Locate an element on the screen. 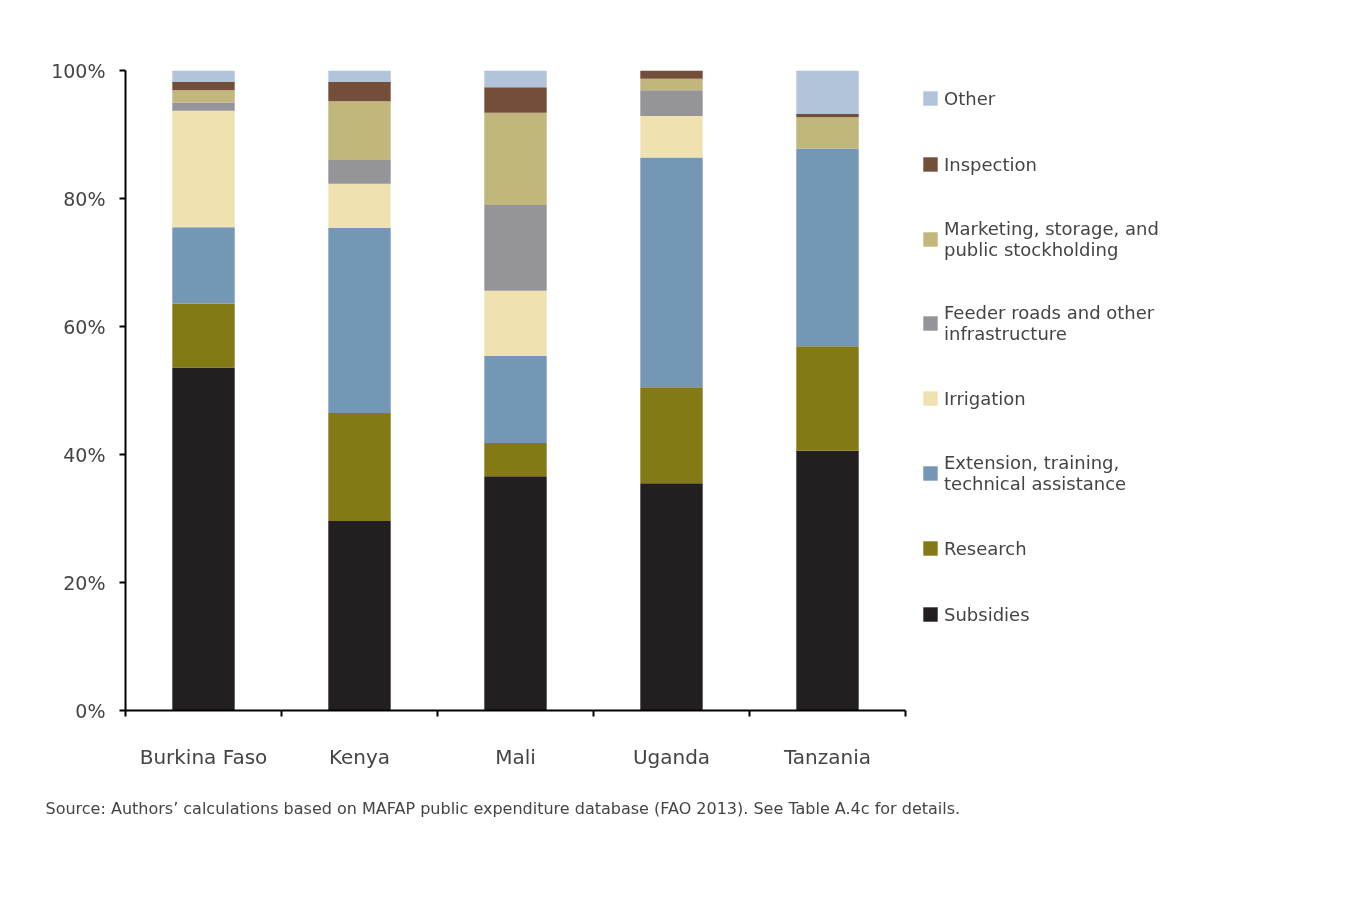 The height and width of the screenshot is (900, 1368). legend-label: Subsidies is located at coordinates (987, 614).